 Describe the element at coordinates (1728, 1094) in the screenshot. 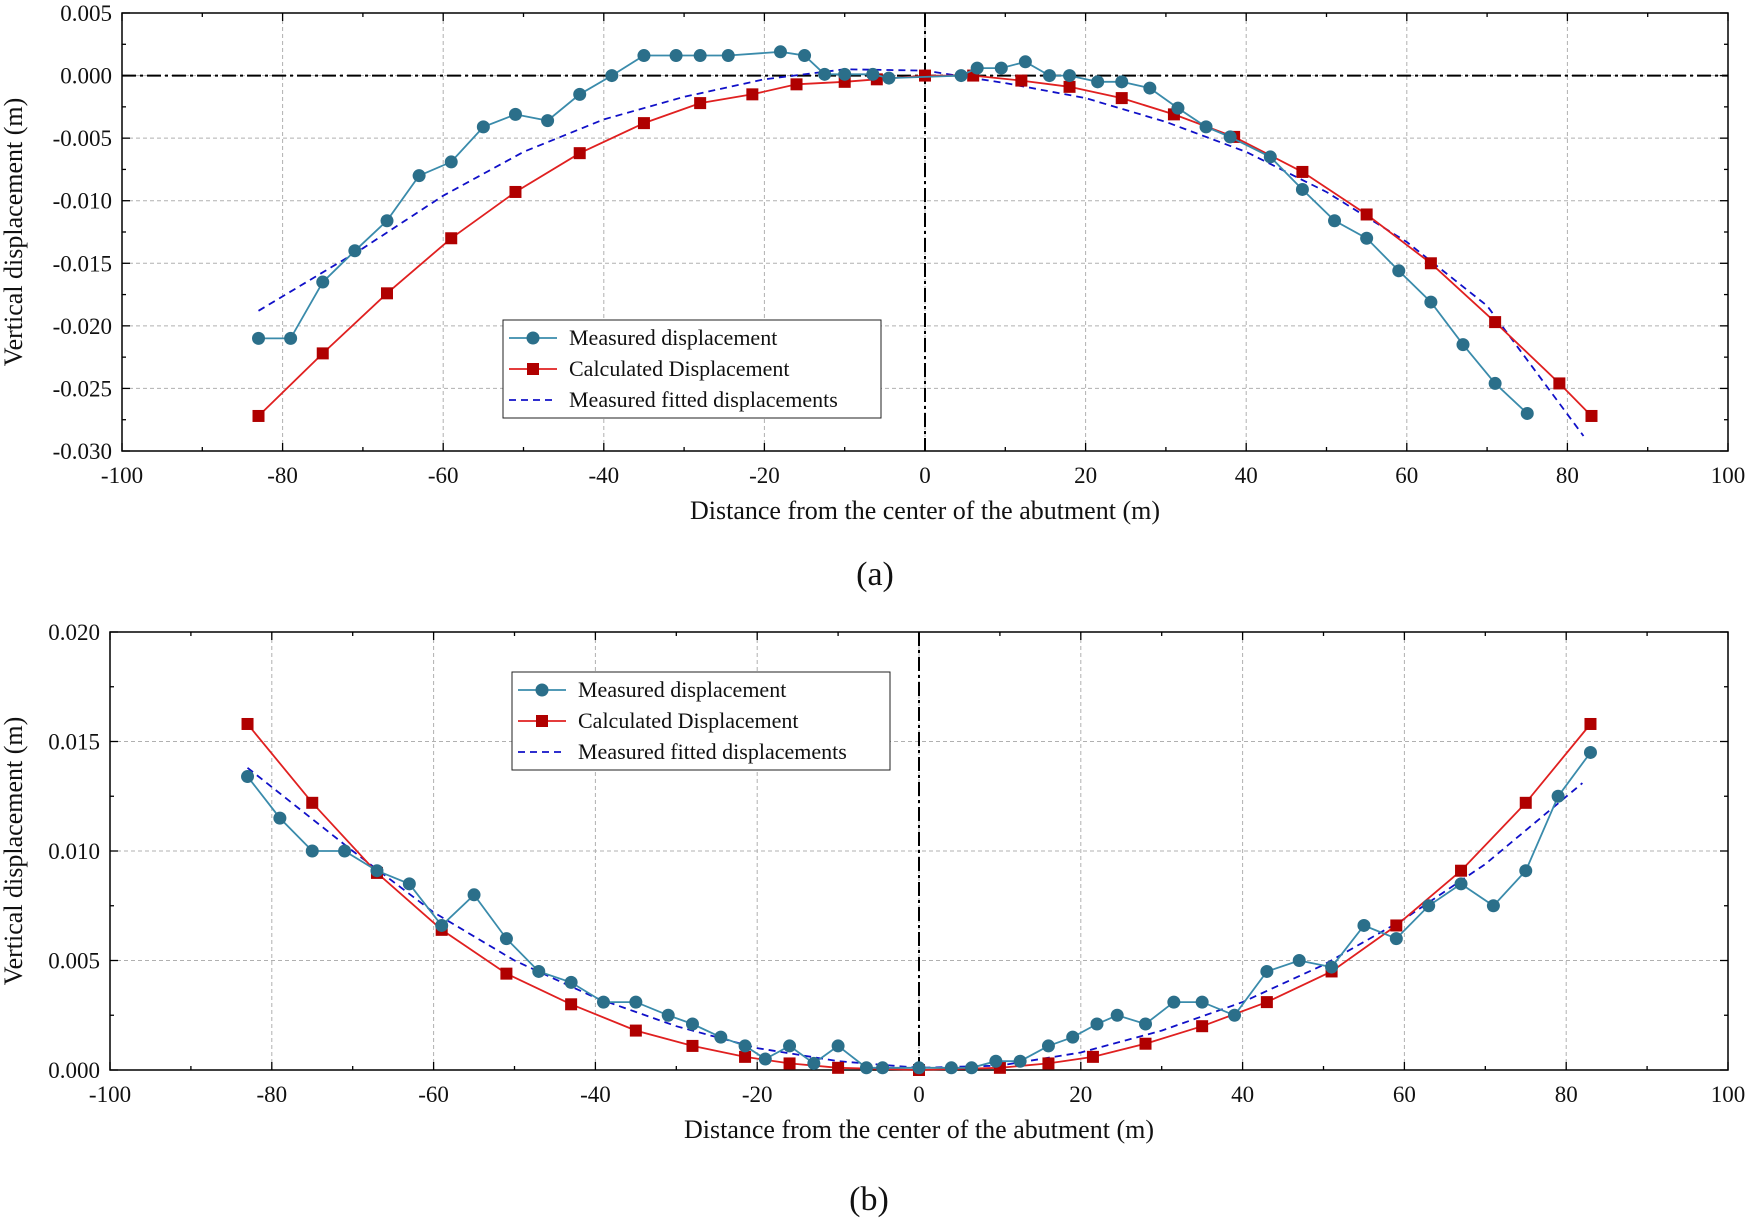

I see `x-tick-label: 100` at that location.